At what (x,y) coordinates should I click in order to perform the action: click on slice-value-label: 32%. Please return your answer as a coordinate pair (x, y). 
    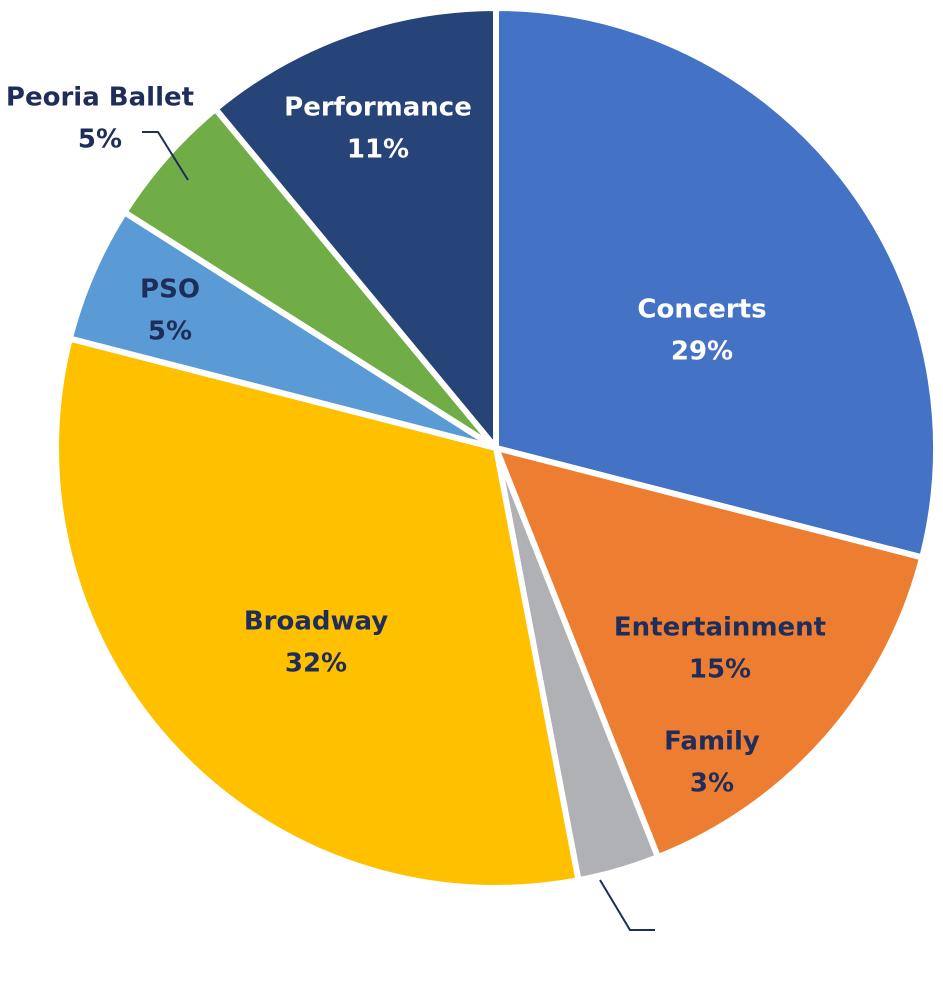
    Looking at the image, I should click on (316, 664).